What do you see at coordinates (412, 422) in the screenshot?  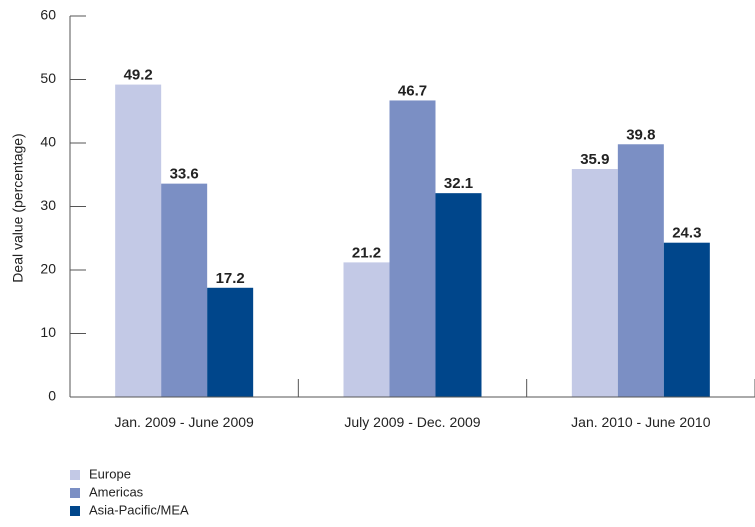 I see `x-category-label: July 2009 - Dec. 2009` at bounding box center [412, 422].